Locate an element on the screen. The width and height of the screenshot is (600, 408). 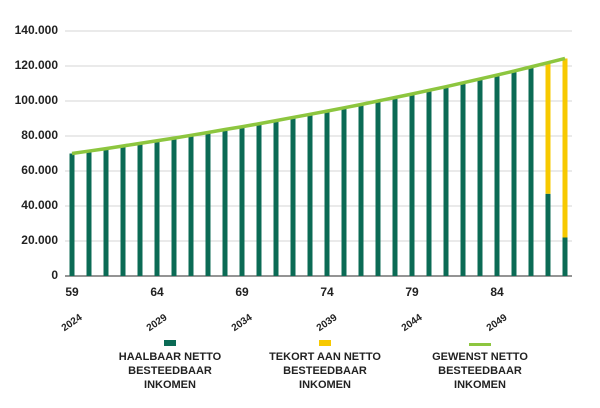
x-tick-label: 59 is located at coordinates (72, 292).